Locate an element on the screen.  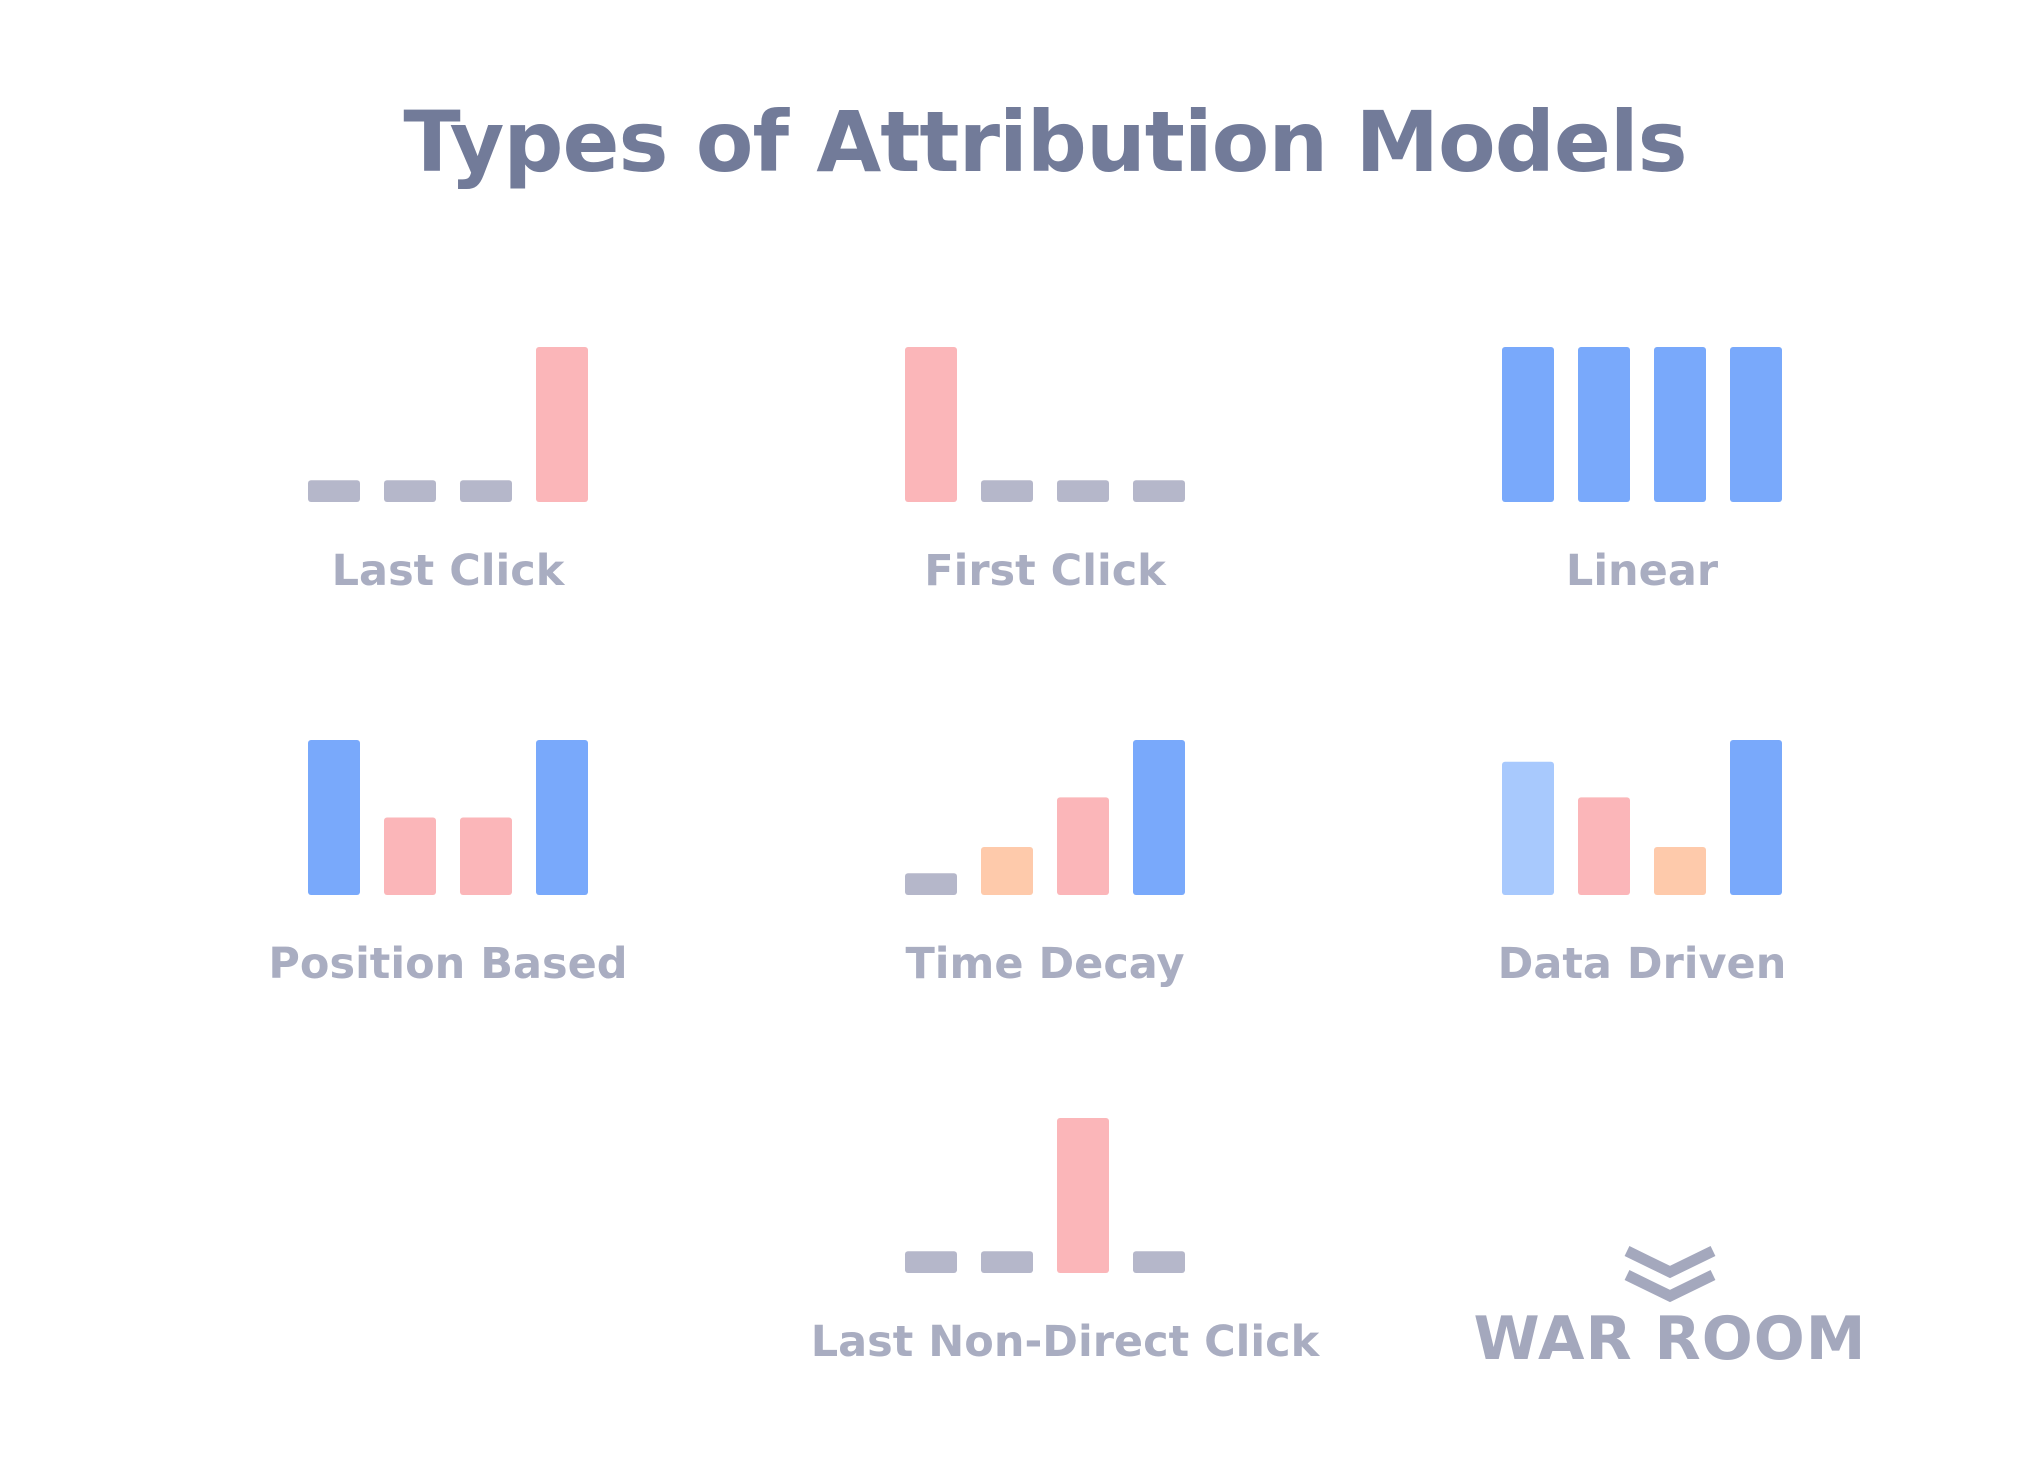
model-last-click: Last Click is located at coordinates (448, 485).